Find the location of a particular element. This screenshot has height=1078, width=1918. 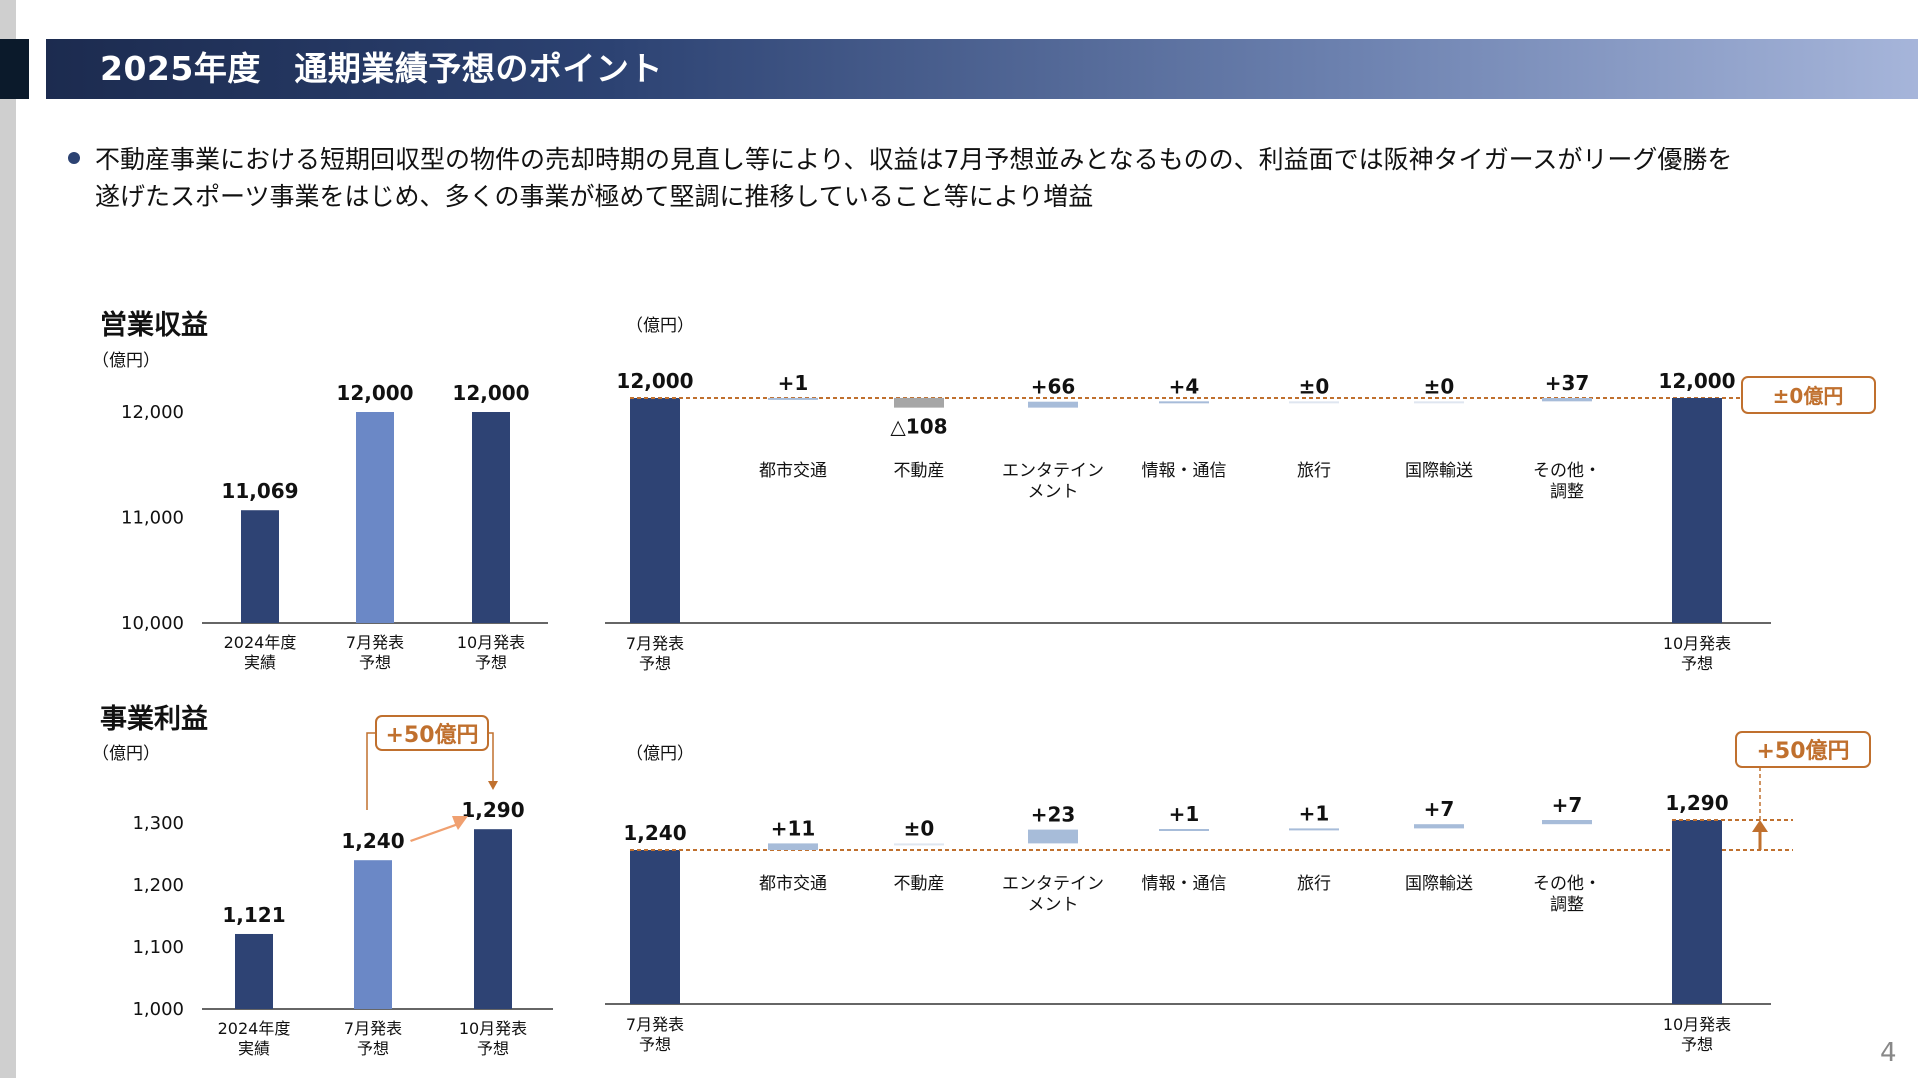

delta-value-label: +4 is located at coordinates (1184, 386).